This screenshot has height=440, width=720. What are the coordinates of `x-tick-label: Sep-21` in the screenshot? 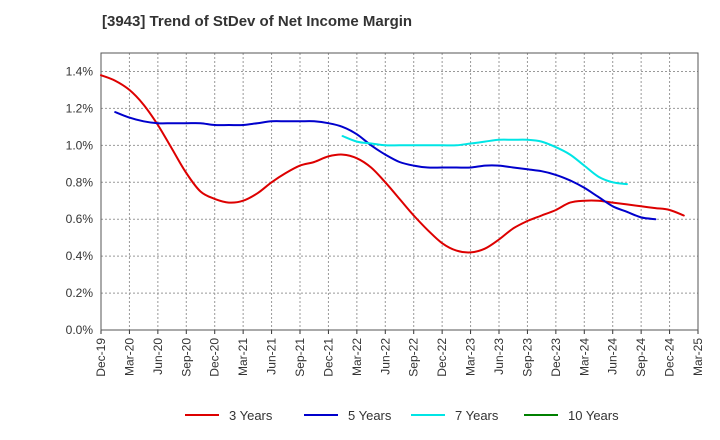 It's located at (300, 357).